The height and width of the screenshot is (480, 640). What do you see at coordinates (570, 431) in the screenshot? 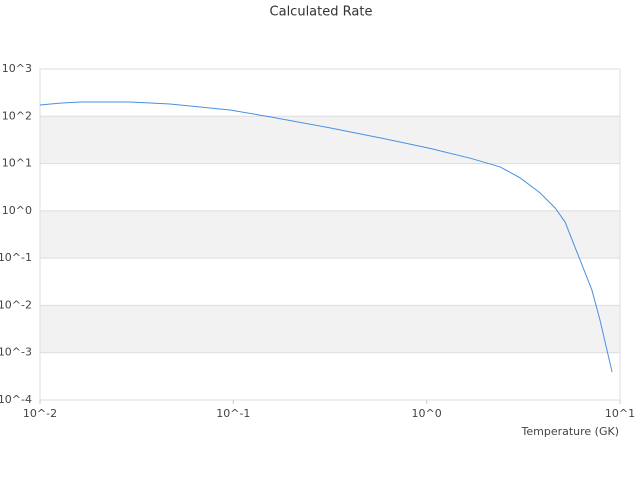
I see `x-axis-label: Temperature (GK)` at bounding box center [570, 431].